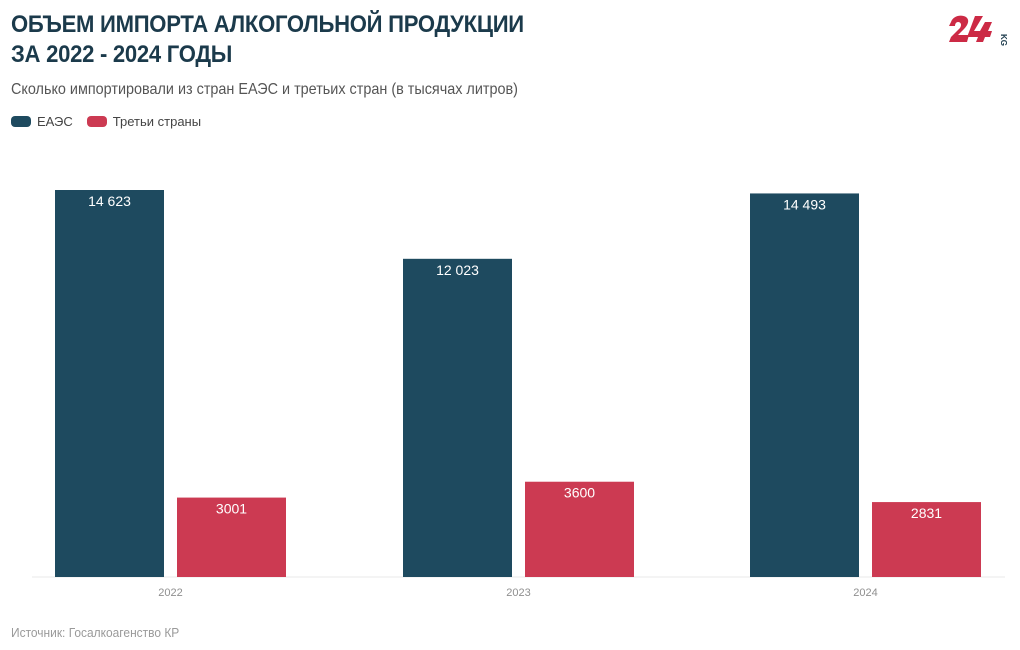 Image resolution: width=1020 pixels, height=650 pixels. I want to click on bar-eaeu-2022, so click(109, 383).